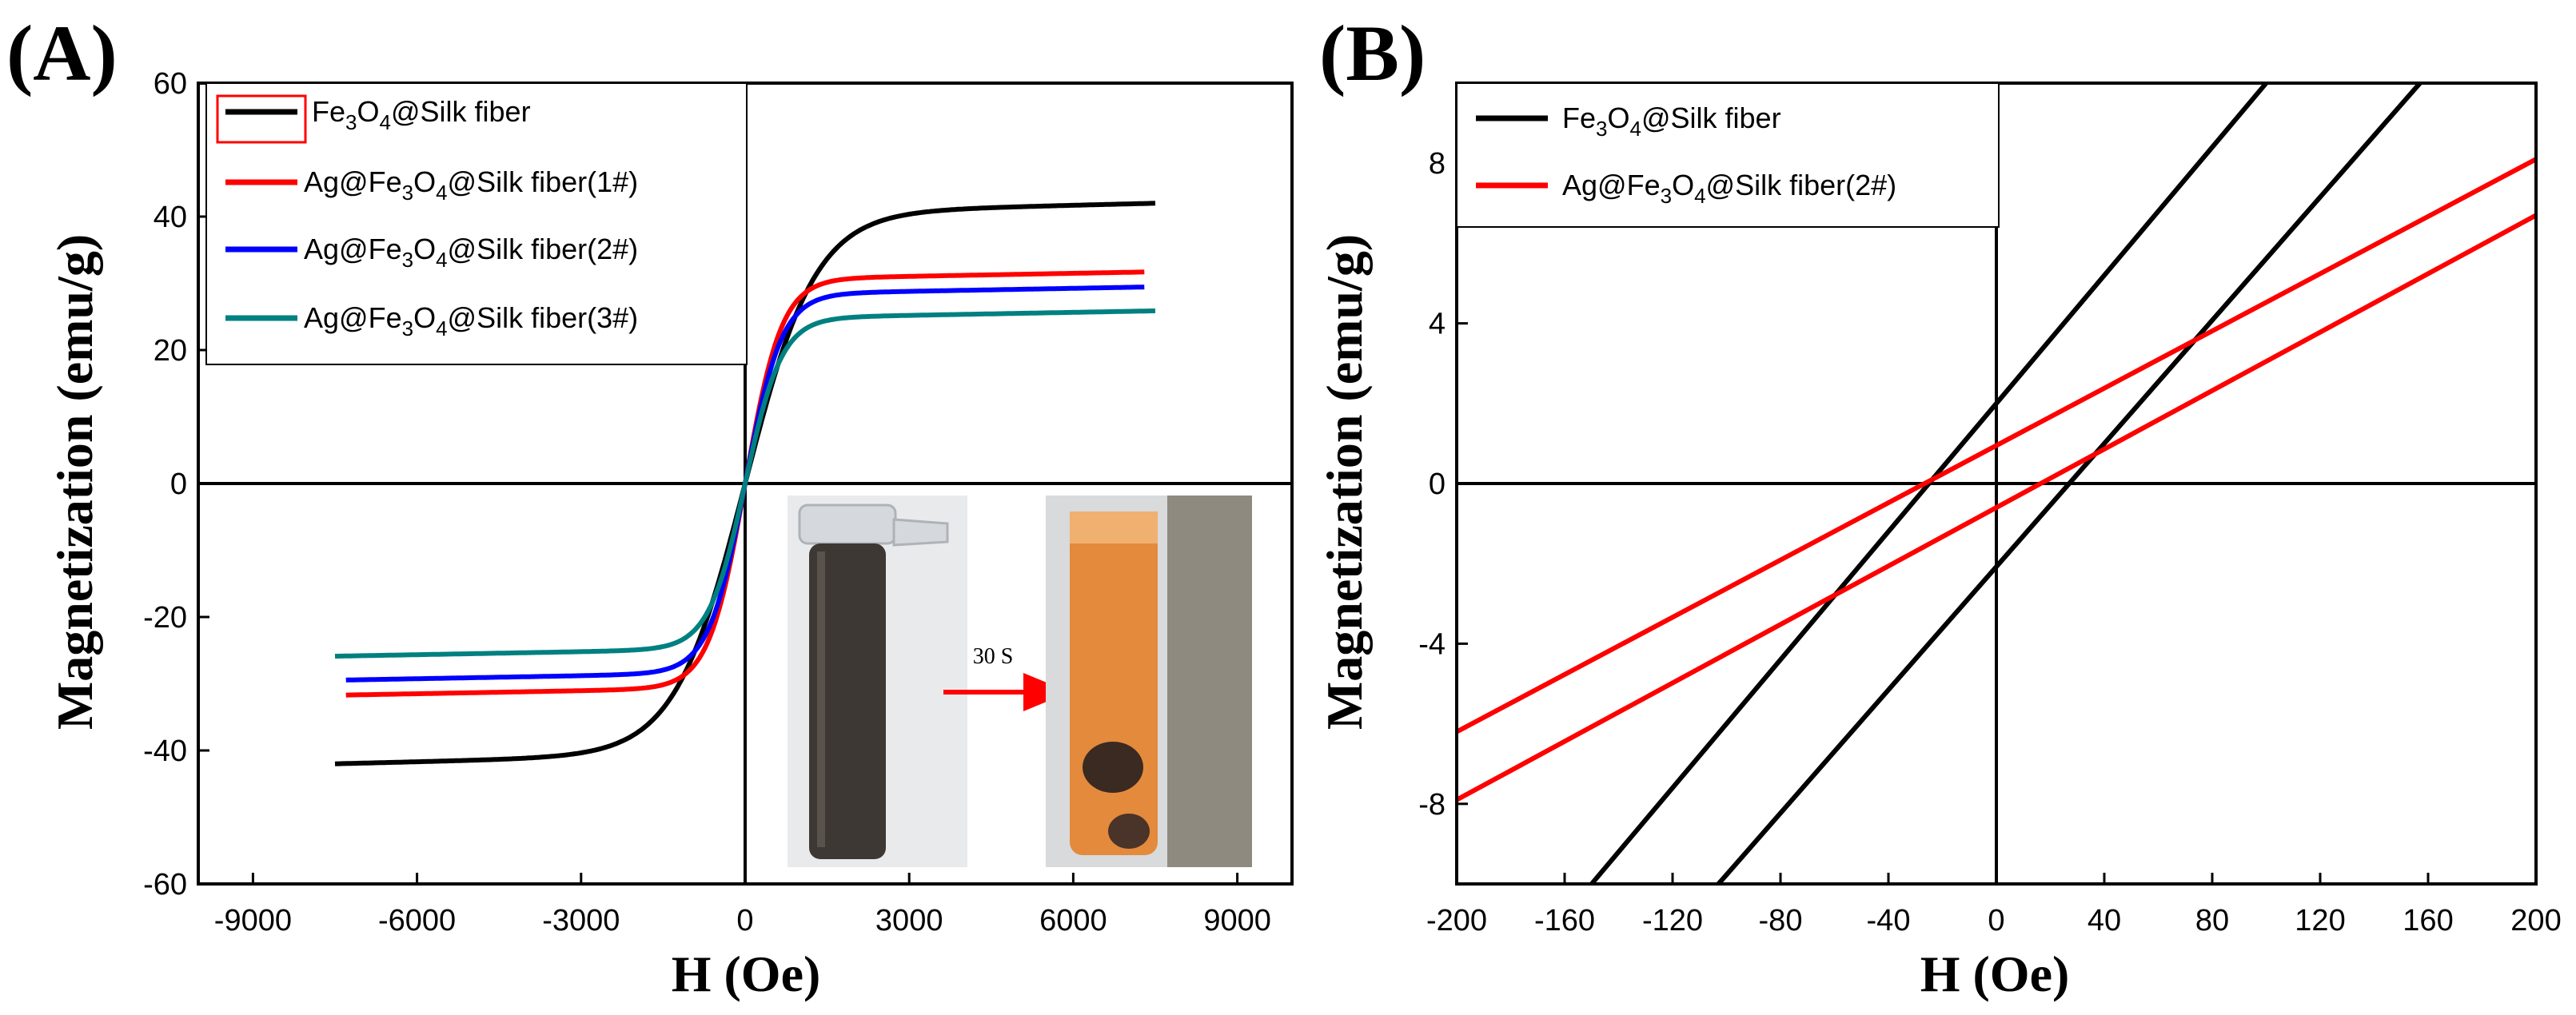  I want to click on panel-b-legend-entry-2: Ag@Fe3O4@Silk fiber(2#), so click(1729, 188).